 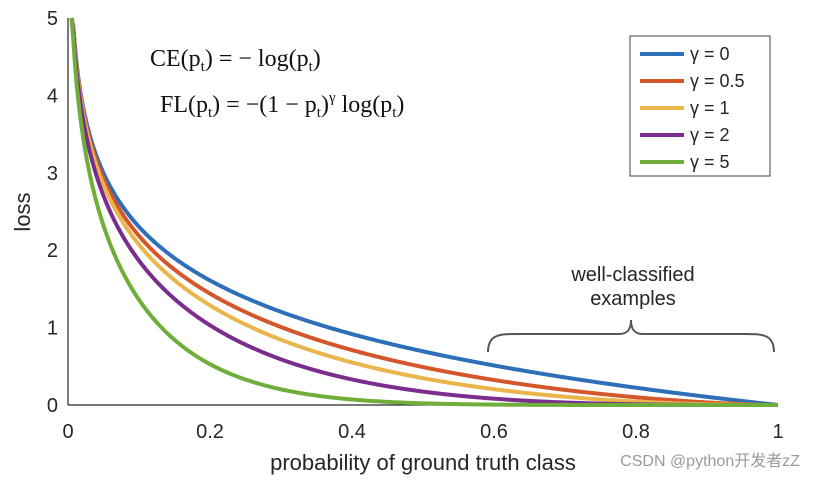 I want to click on x-tick-label: 0.4, so click(x=352, y=432).